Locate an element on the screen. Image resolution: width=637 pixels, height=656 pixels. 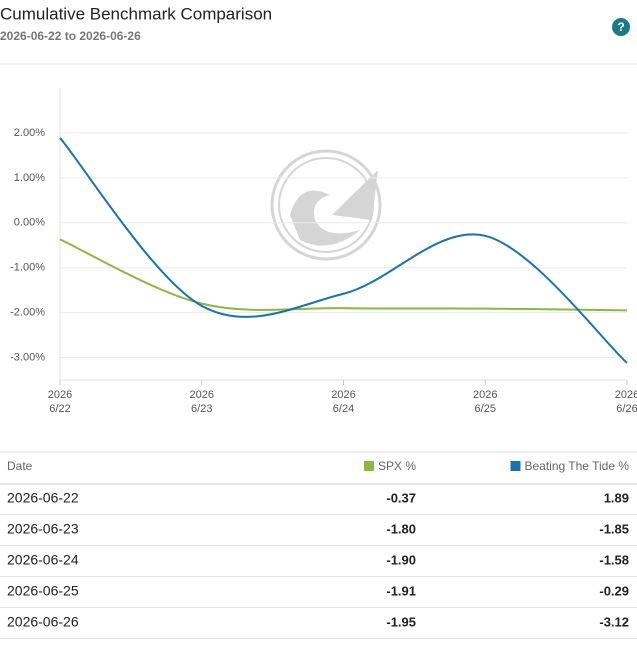
watermark-logo is located at coordinates (326, 205).